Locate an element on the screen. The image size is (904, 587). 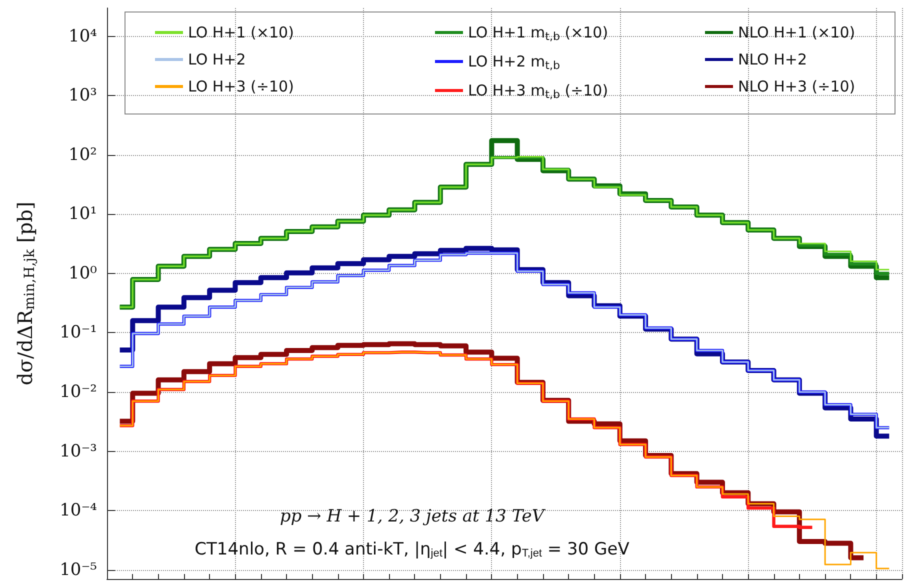
y-tick-label: 10⁻¹ is located at coordinates (78, 332).